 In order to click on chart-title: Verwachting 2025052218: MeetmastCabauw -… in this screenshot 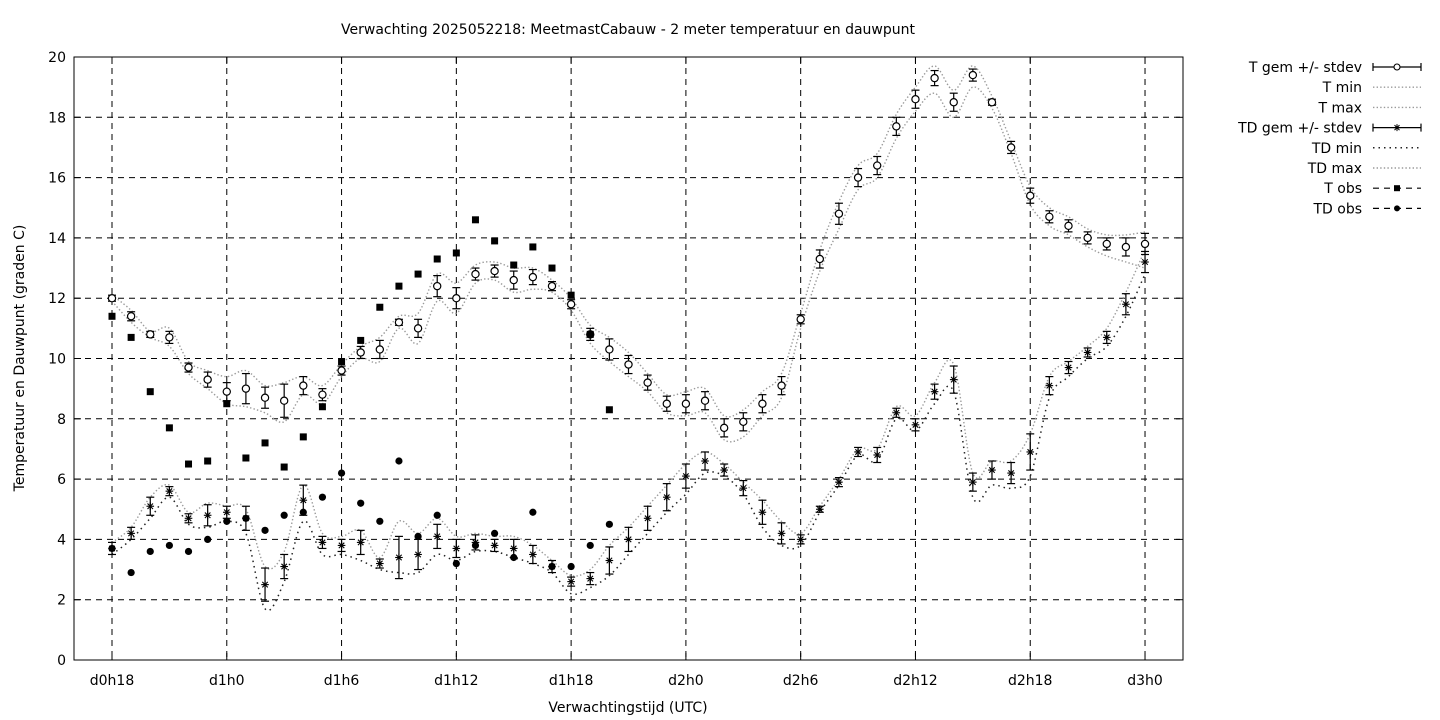, I will do `click(628, 30)`.